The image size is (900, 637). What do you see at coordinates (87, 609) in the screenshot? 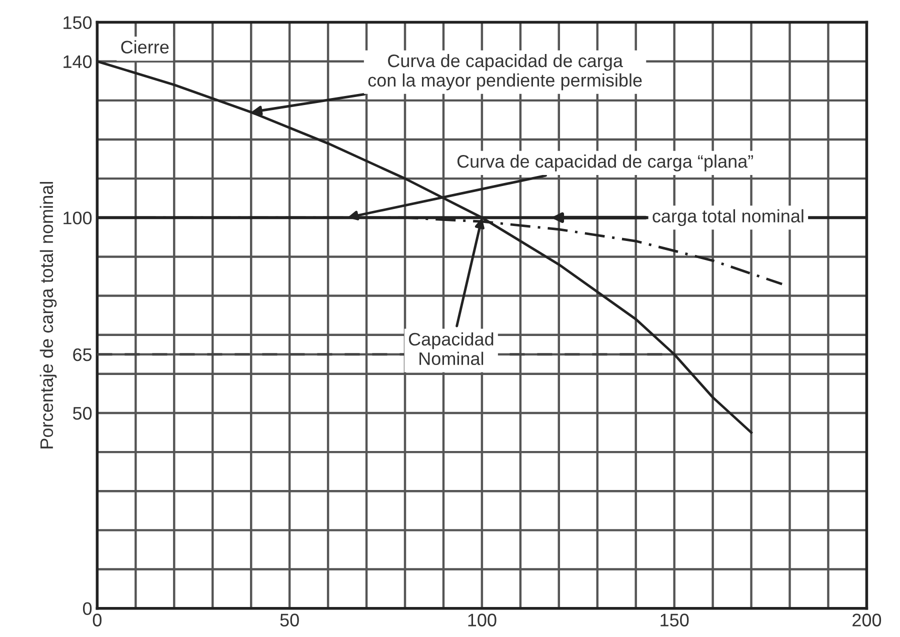
I see `y-tick-label: 0` at bounding box center [87, 609].